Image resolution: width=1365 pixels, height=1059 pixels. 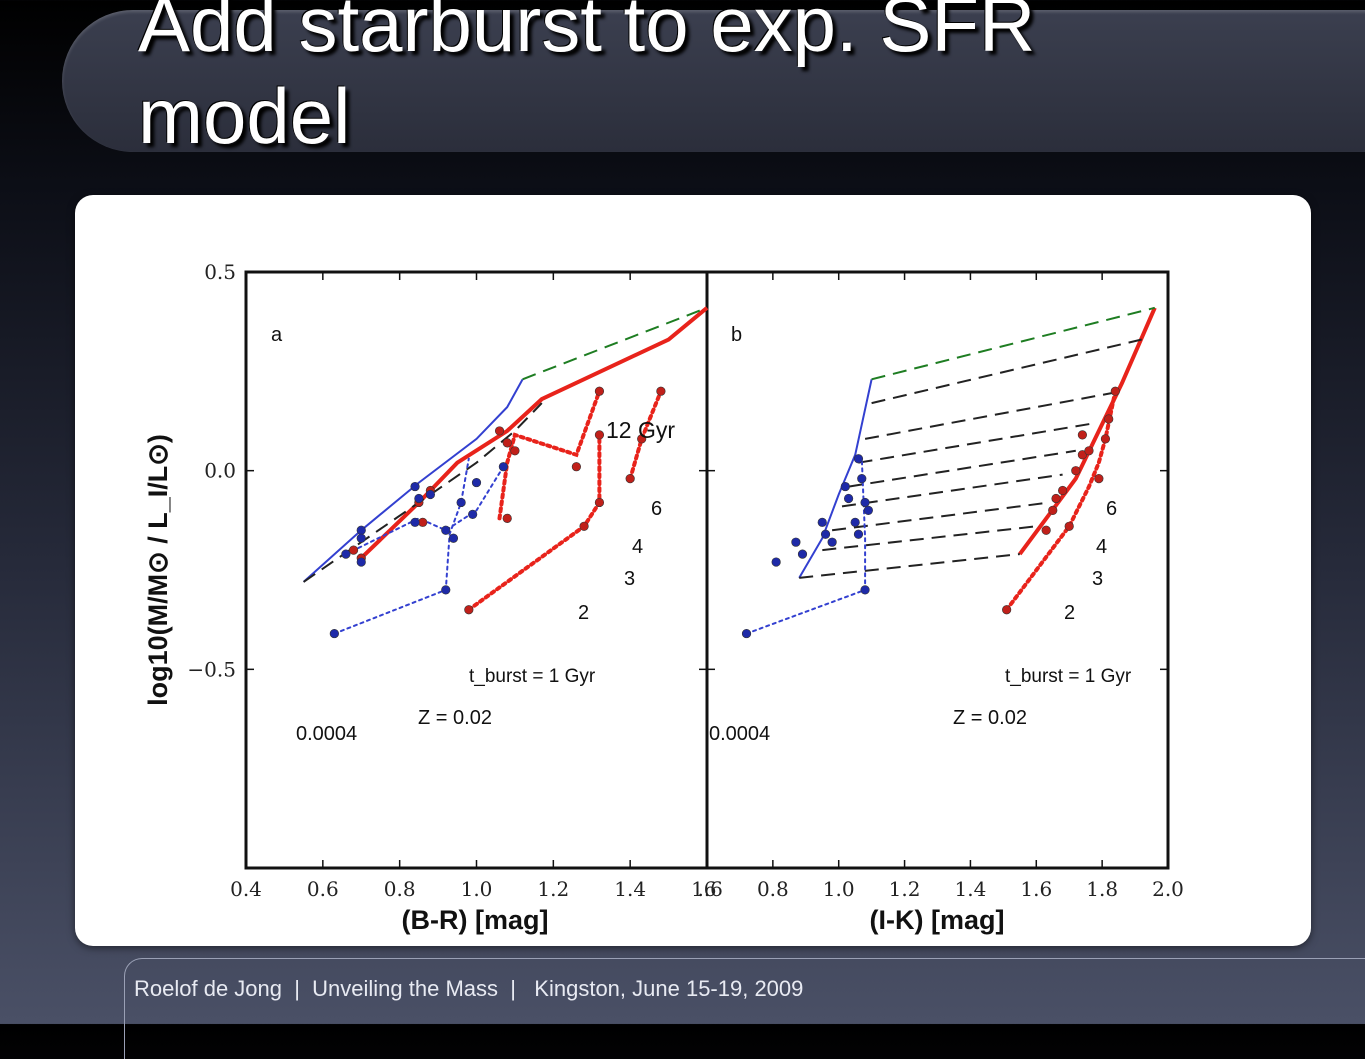 I want to click on y-tick-label: 0.5, so click(x=220, y=272).